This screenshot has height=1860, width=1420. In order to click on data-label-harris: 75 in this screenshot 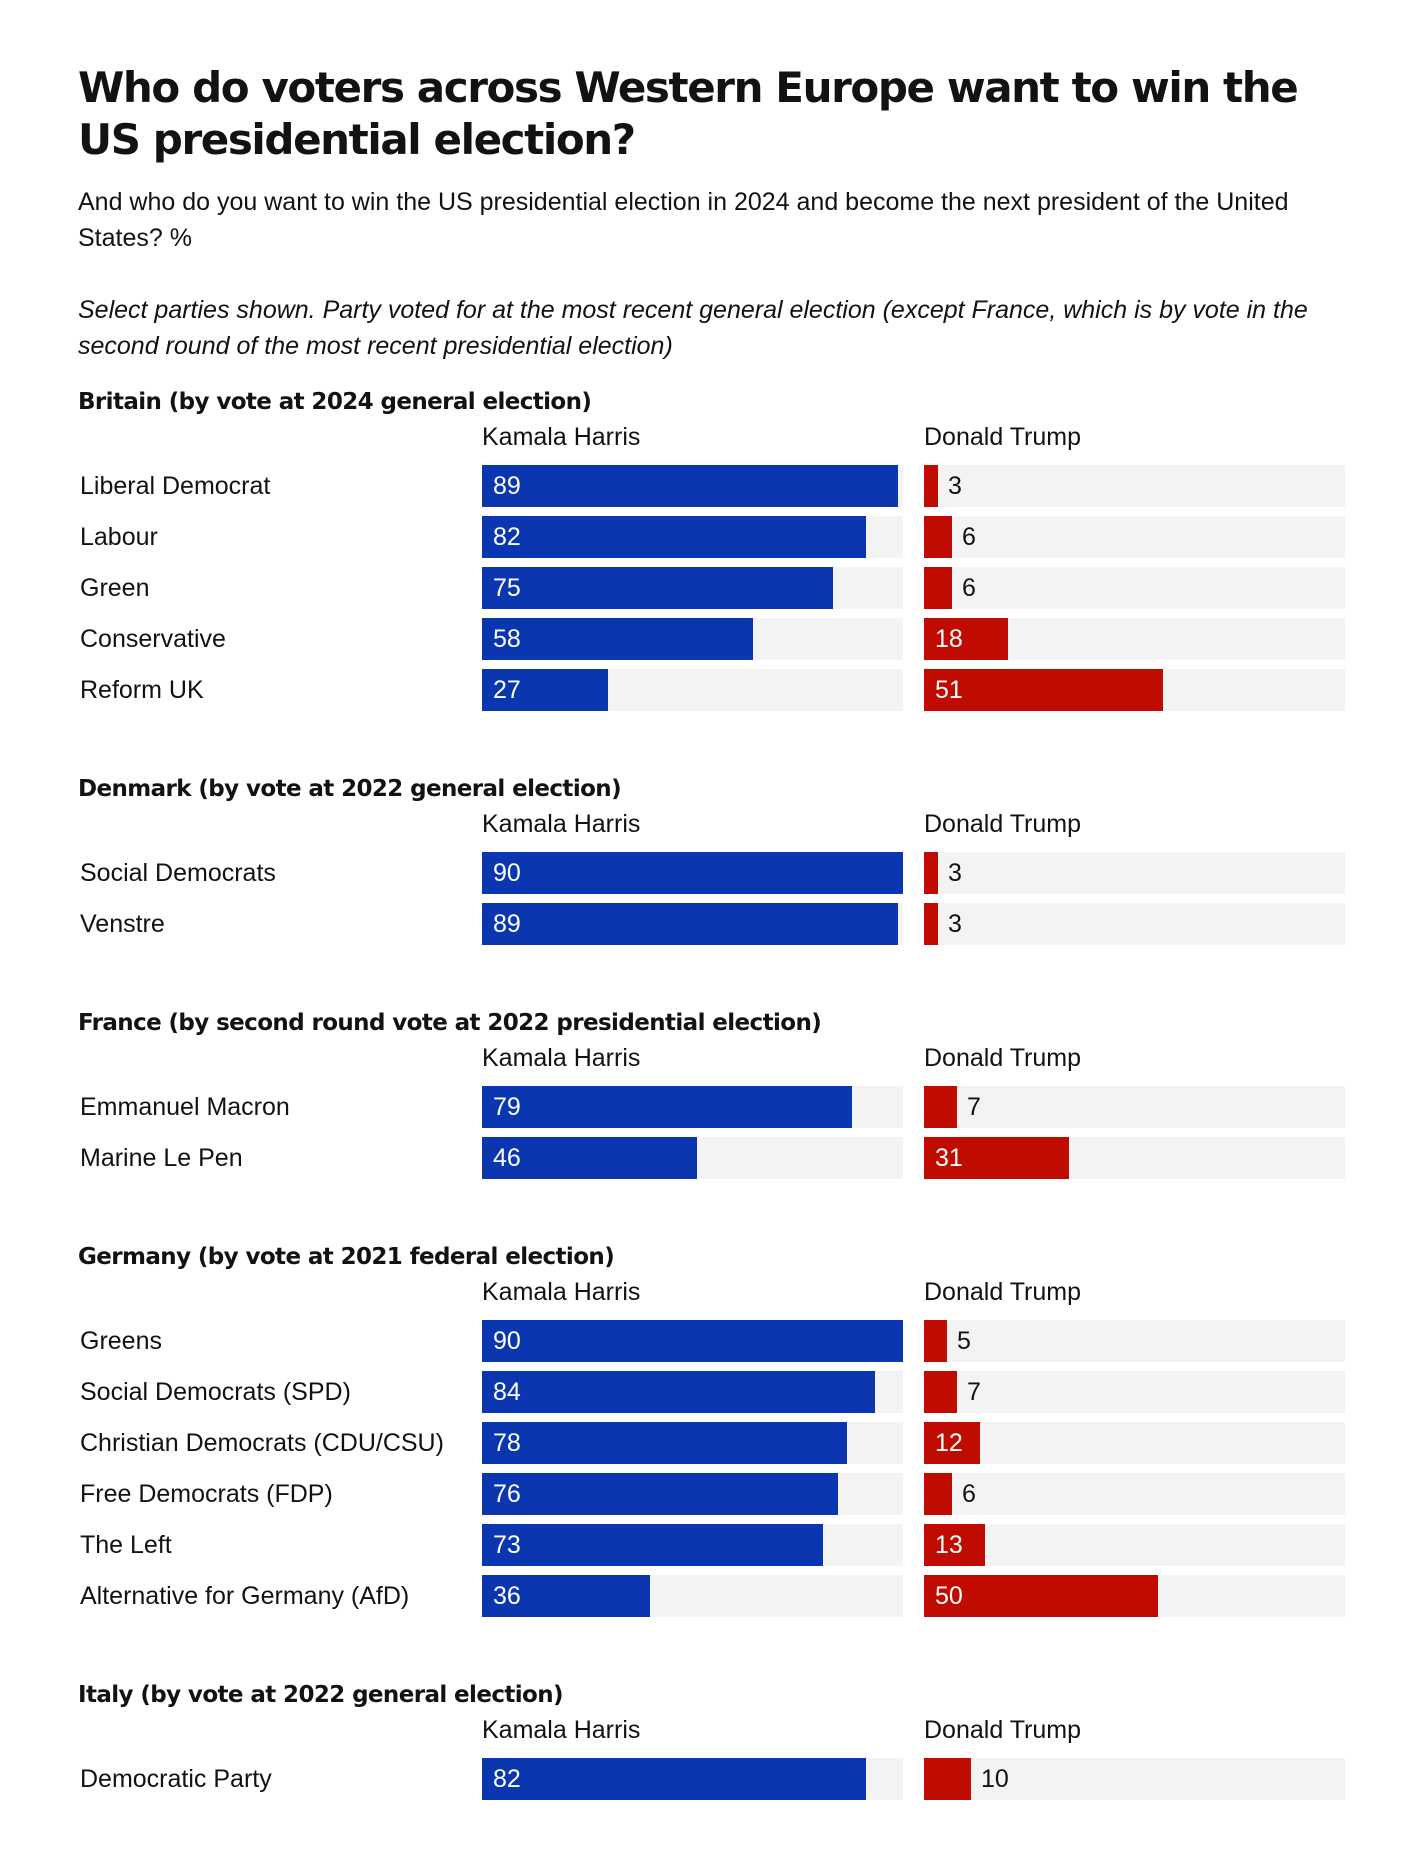, I will do `click(507, 588)`.